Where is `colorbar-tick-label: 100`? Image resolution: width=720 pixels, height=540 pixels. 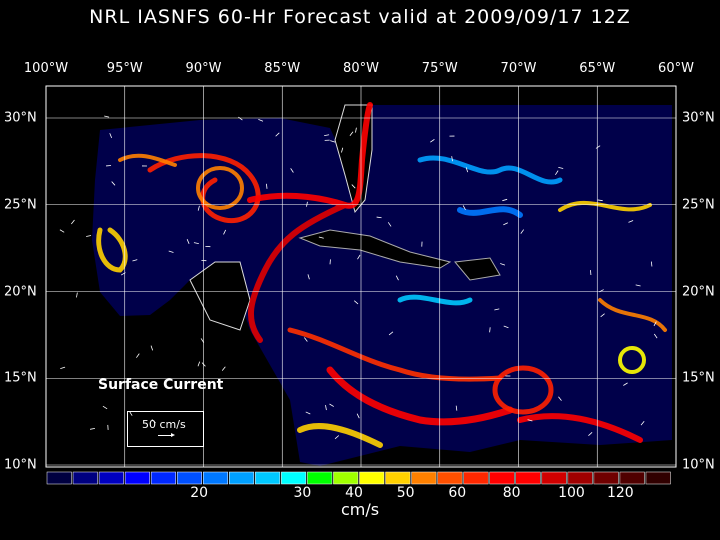
colorbar-tick-label: 100 is located at coordinates (571, 493).